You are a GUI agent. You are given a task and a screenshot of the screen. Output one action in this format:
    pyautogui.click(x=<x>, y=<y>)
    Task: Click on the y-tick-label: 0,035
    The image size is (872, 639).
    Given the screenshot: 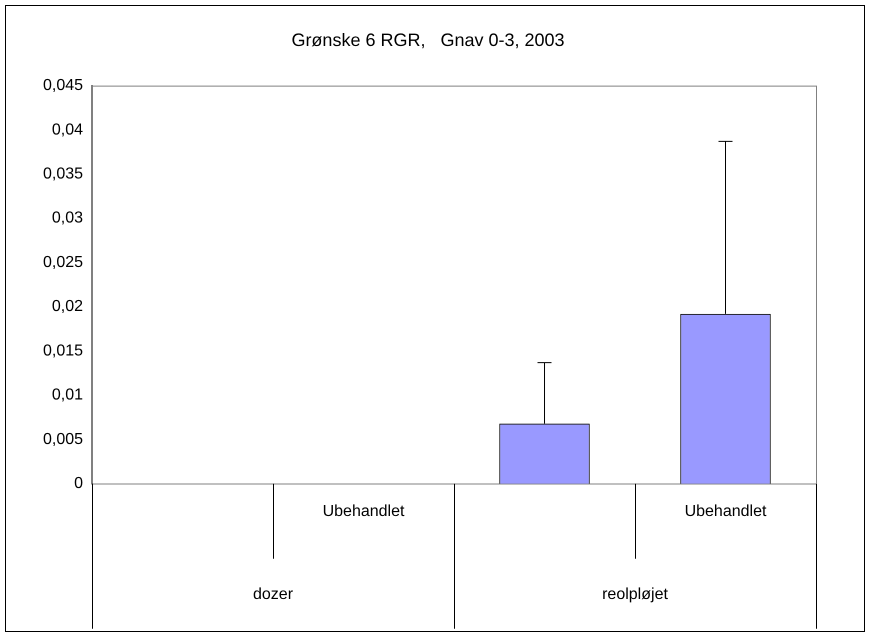 What is the action you would take?
    pyautogui.click(x=63, y=173)
    